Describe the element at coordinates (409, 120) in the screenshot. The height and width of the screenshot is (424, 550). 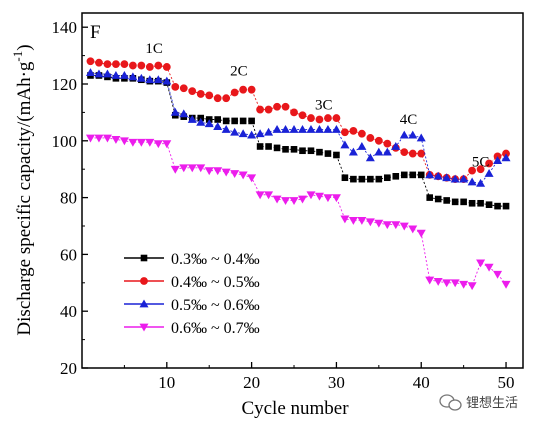
I see `rate-annotation: 4C` at that location.